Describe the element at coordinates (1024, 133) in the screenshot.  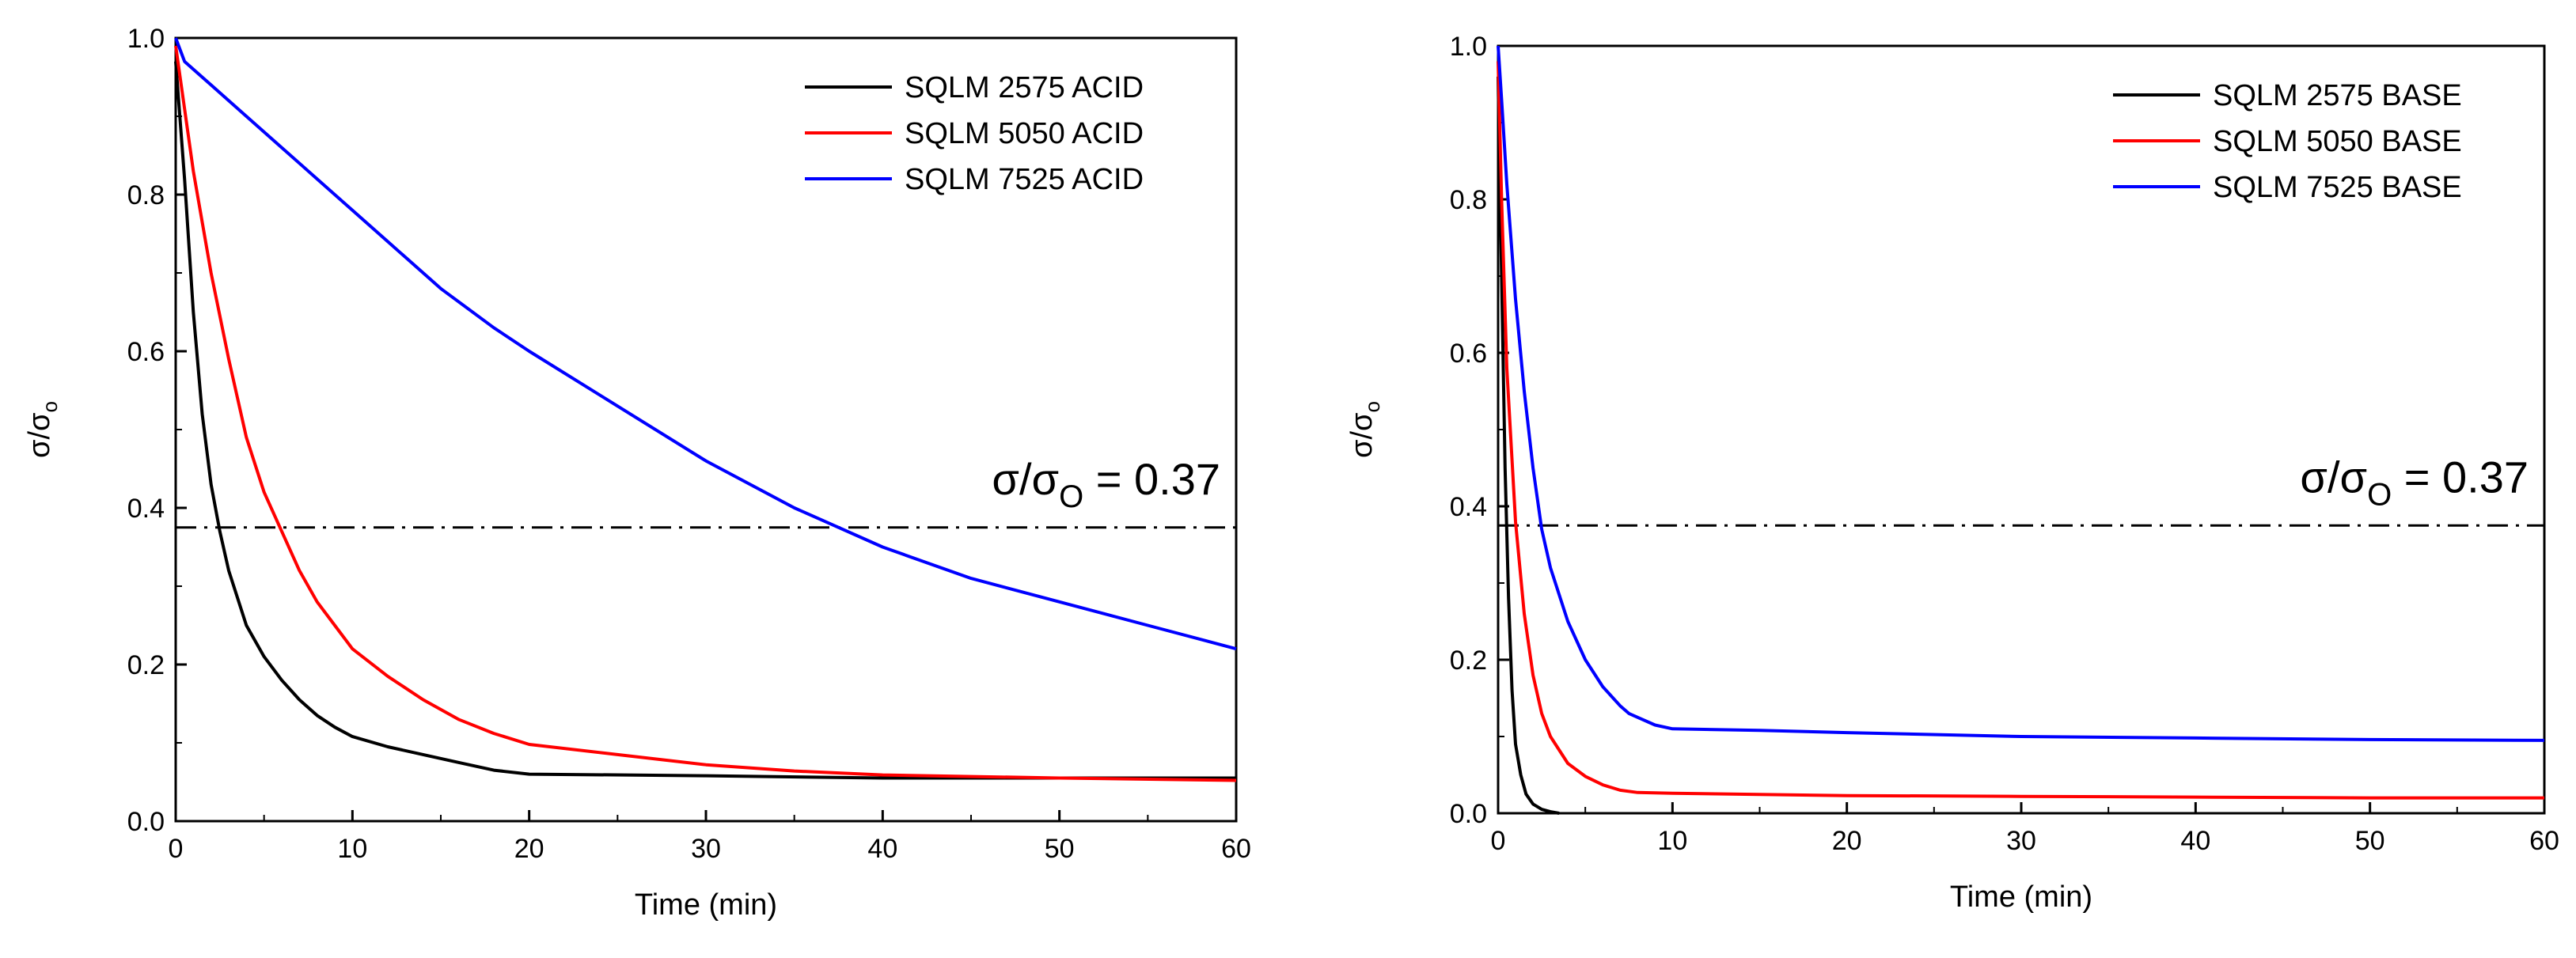
I see `legend-label: SQLM 5050 ACID` at that location.